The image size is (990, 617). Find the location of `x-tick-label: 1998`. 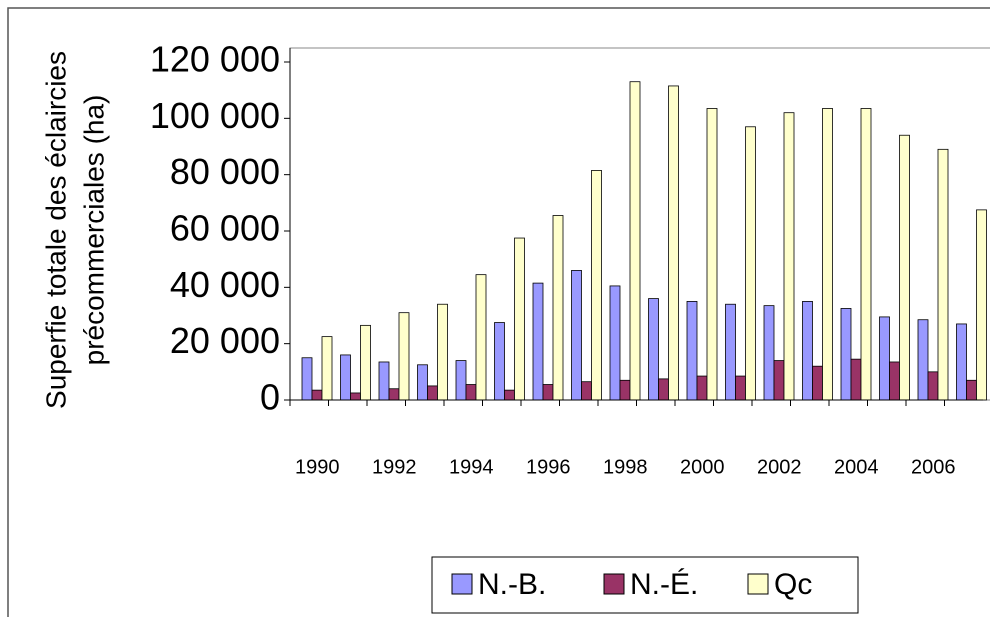

x-tick-label: 1998 is located at coordinates (625, 467).